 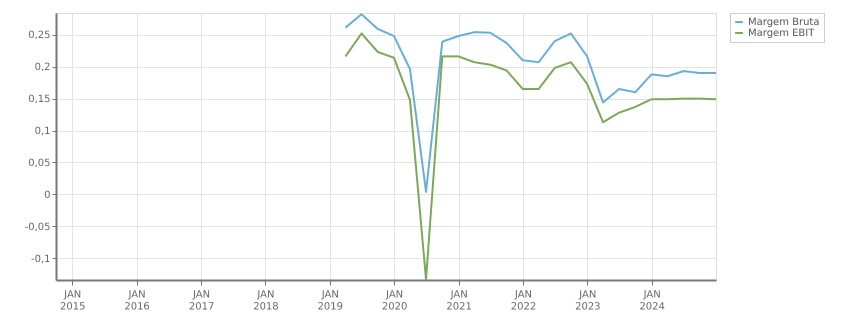 What do you see at coordinates (40, 259) in the screenshot?
I see `y-tick-label: -0,1` at bounding box center [40, 259].